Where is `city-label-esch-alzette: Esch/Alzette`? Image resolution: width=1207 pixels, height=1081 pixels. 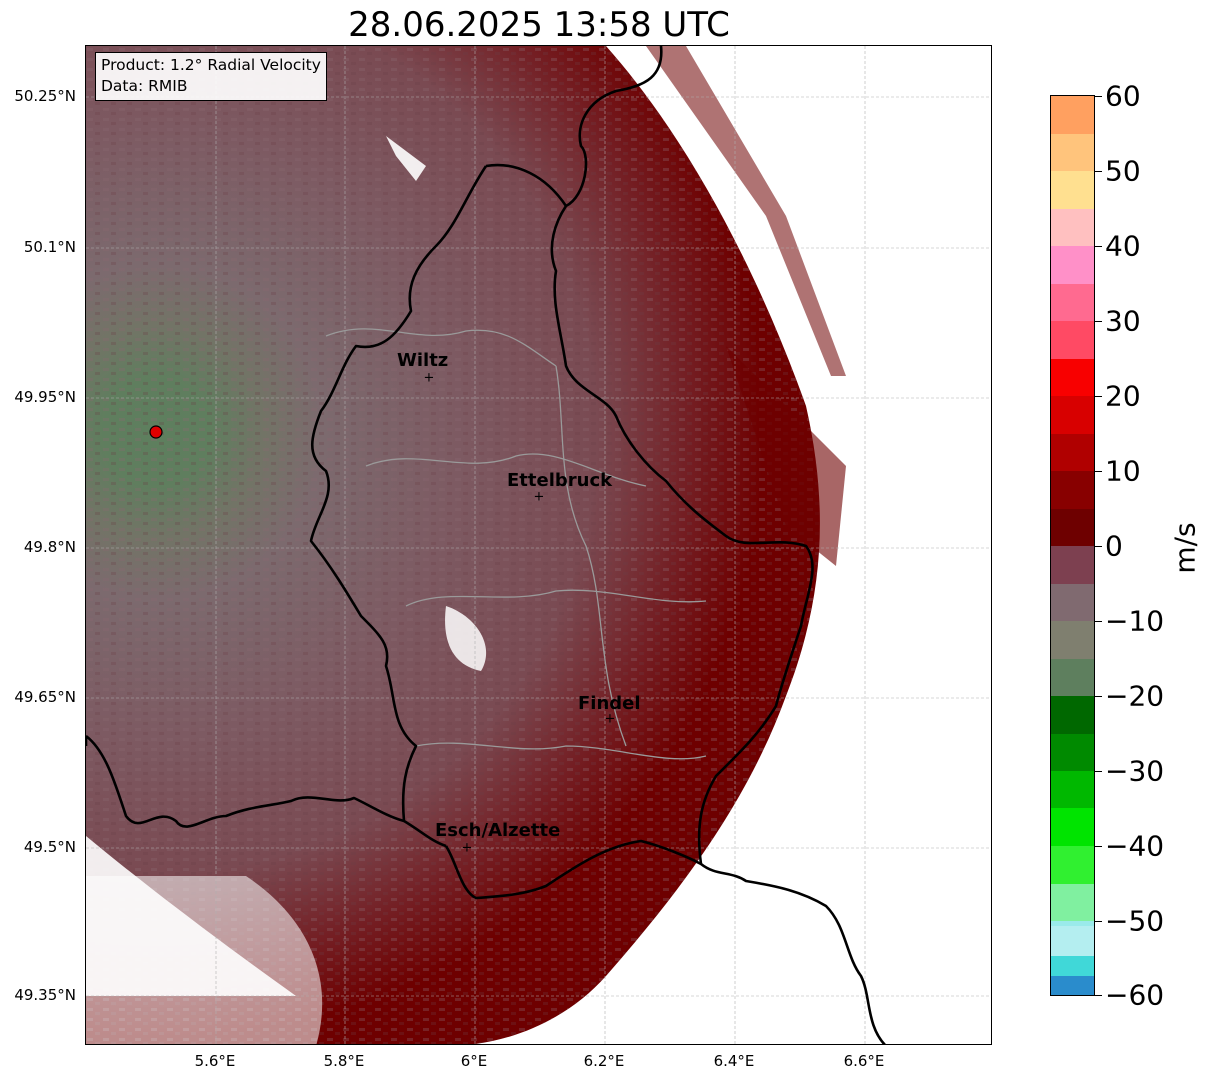
city-label-esch-alzette: Esch/Alzette is located at coordinates (498, 830).